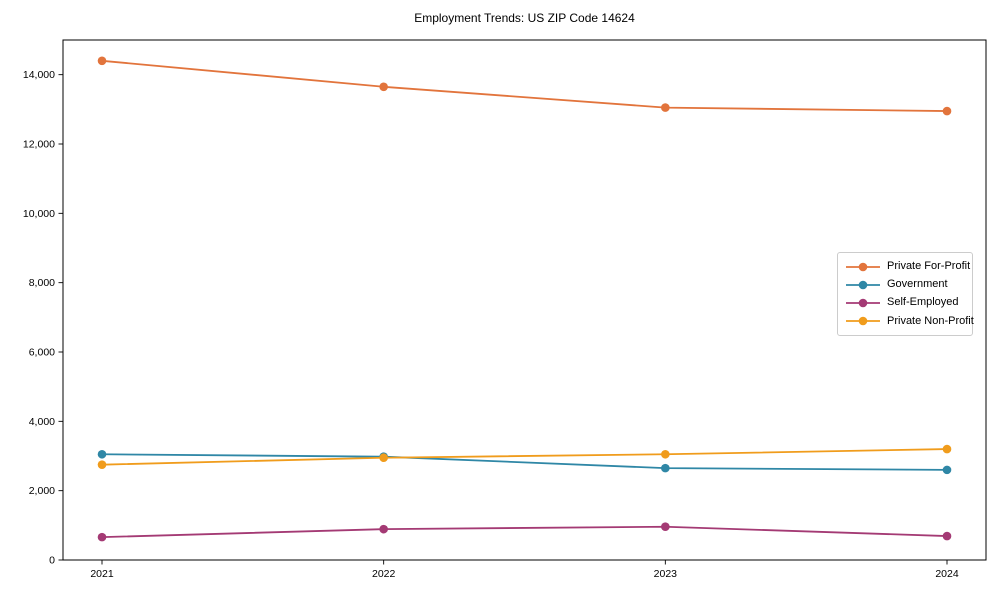  I want to click on legend-item: Government, so click(904, 284).